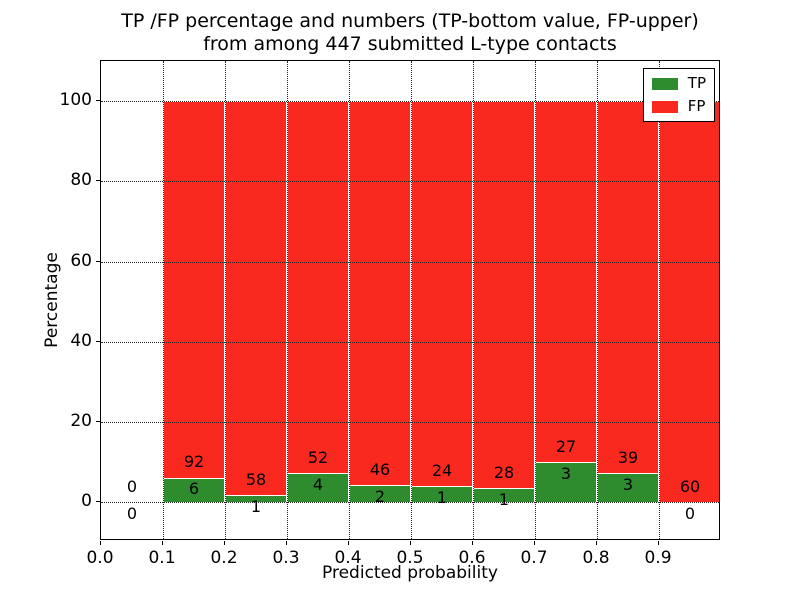 This screenshot has height=600, width=800. Describe the element at coordinates (664, 106) in the screenshot. I see `fp-legend-swatch-icon` at that location.